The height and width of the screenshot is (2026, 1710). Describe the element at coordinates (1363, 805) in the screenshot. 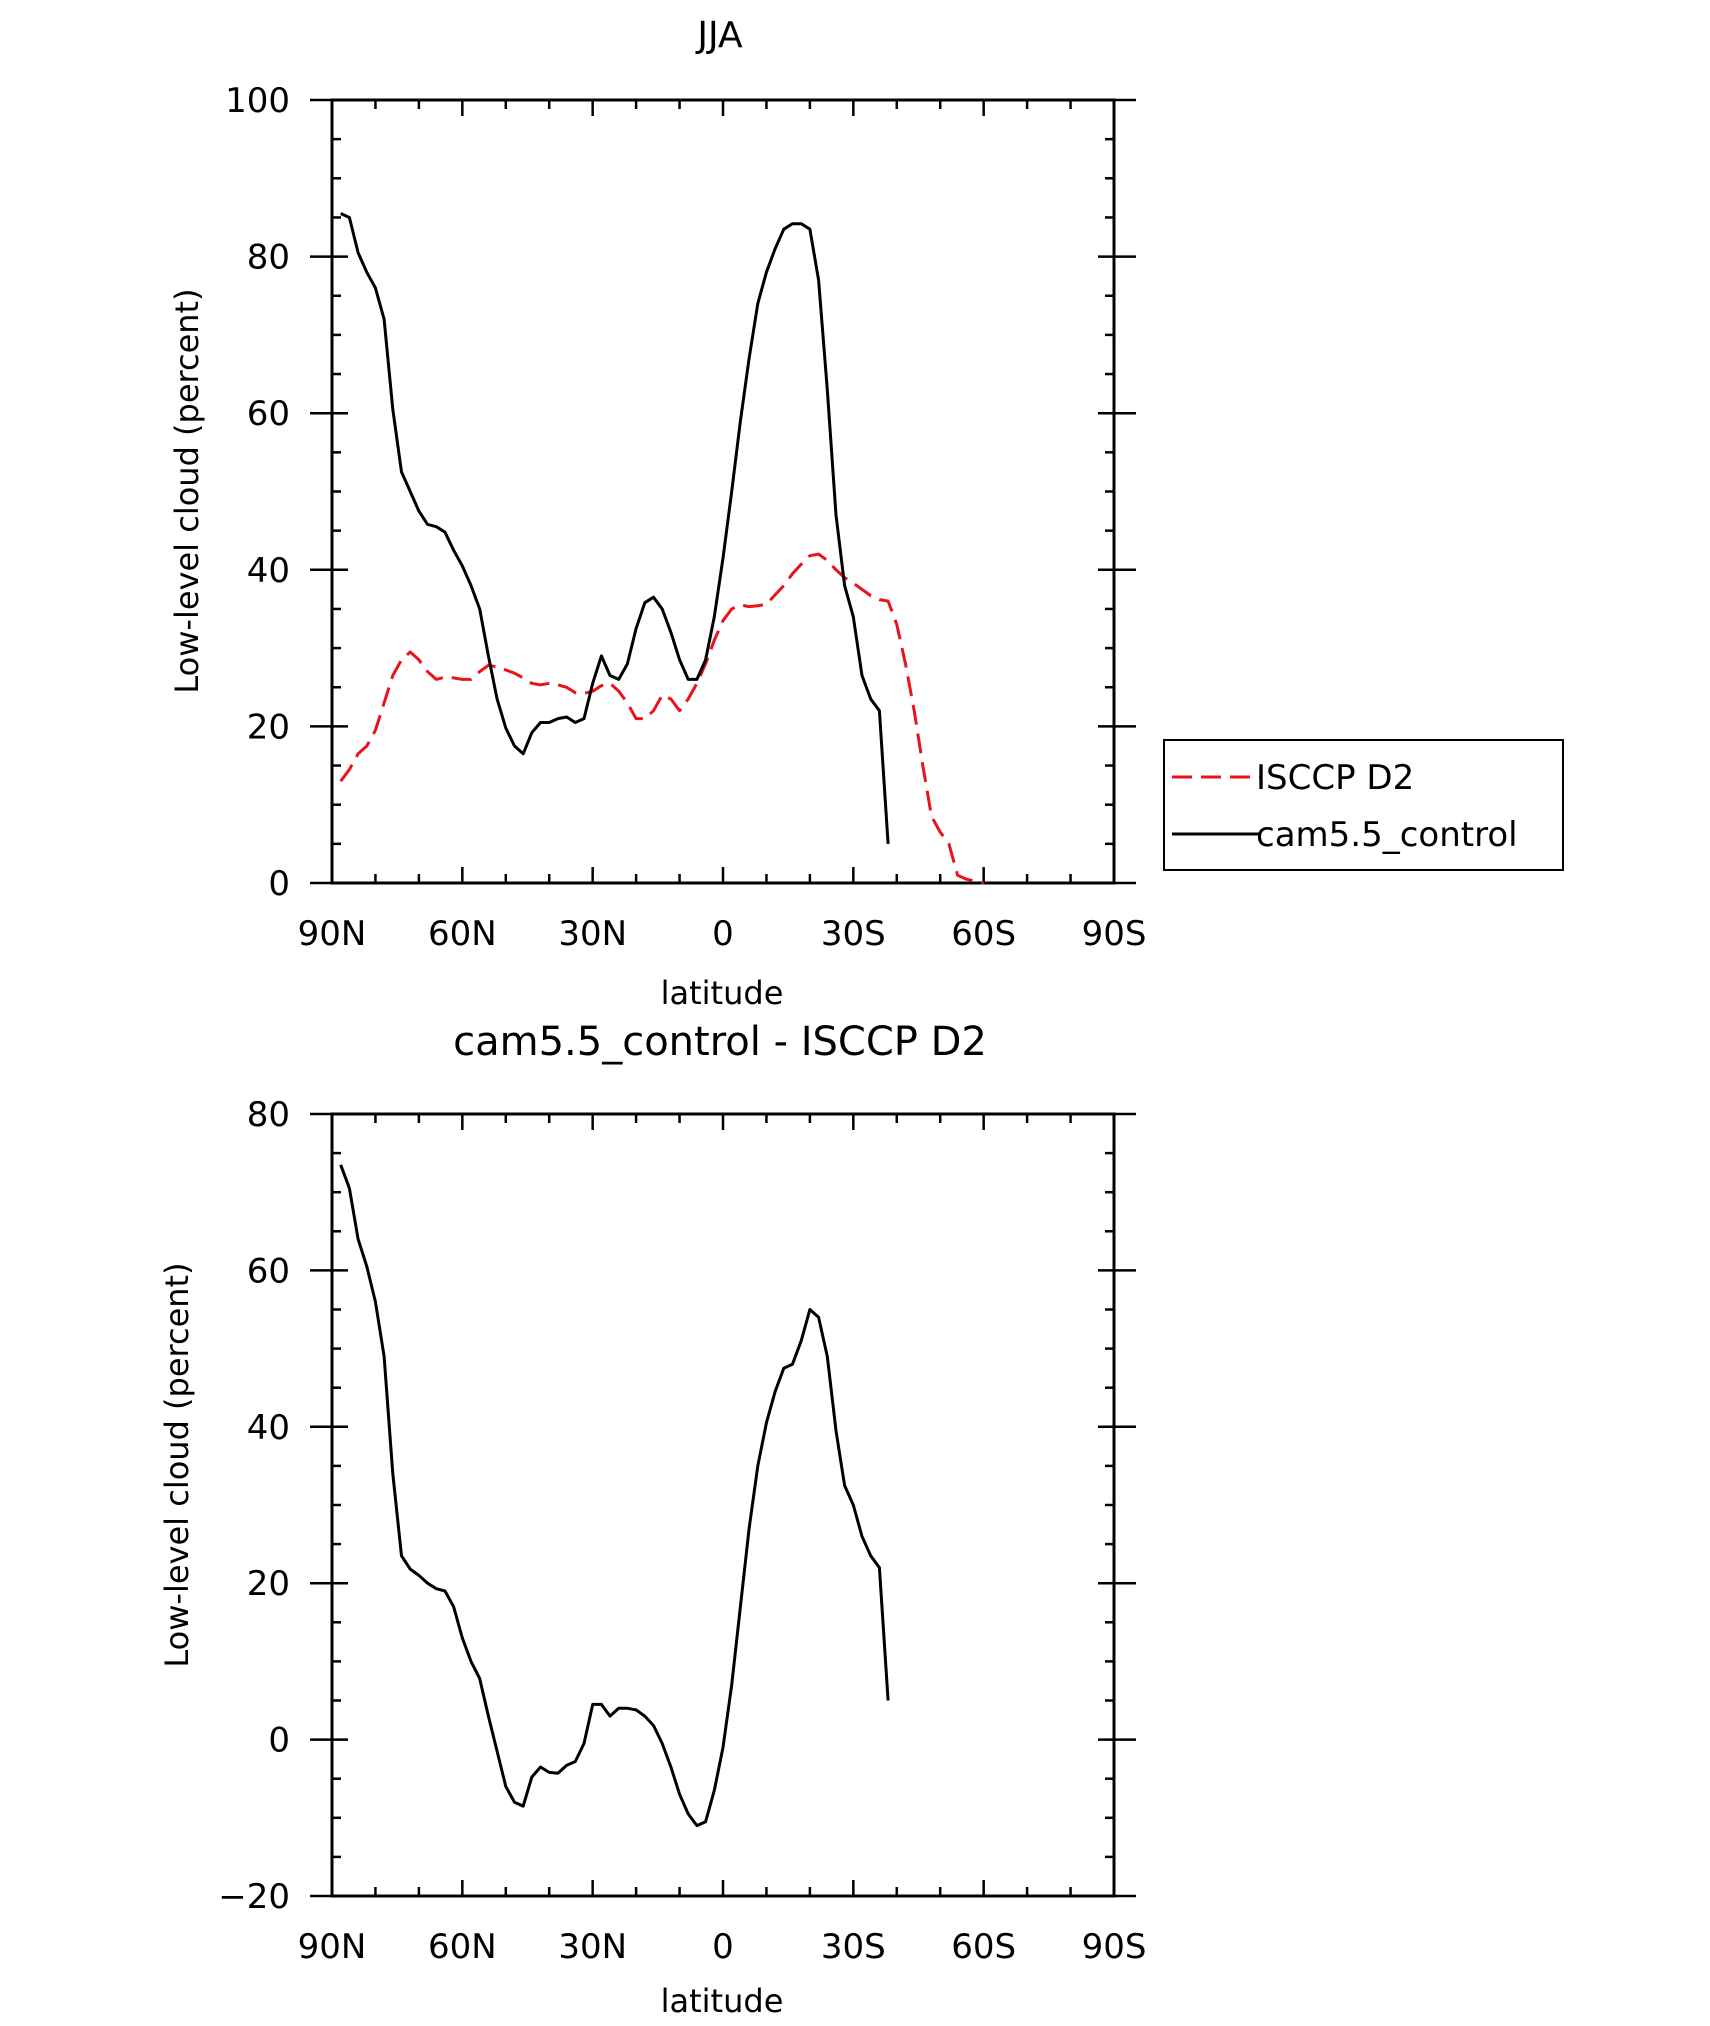

I see `legend-box` at that location.